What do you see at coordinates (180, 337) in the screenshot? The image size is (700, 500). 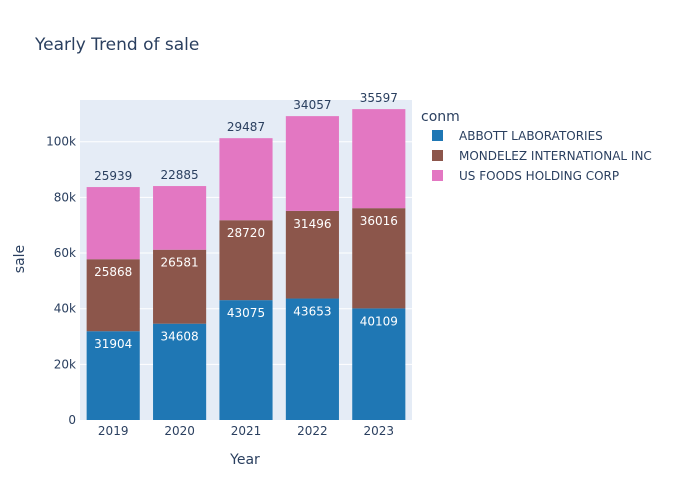 I see `bar-value-label: 34608` at bounding box center [180, 337].